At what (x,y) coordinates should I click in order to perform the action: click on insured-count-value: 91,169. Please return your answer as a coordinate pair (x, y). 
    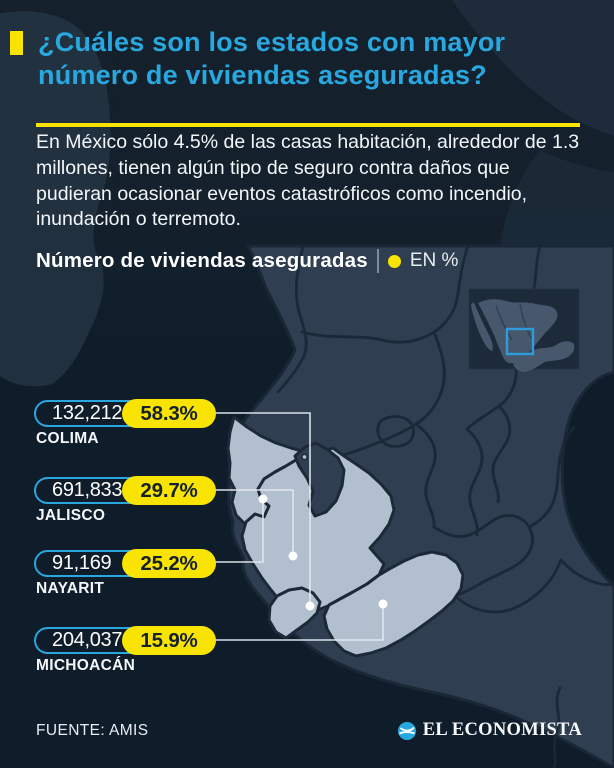
    Looking at the image, I should click on (82, 563).